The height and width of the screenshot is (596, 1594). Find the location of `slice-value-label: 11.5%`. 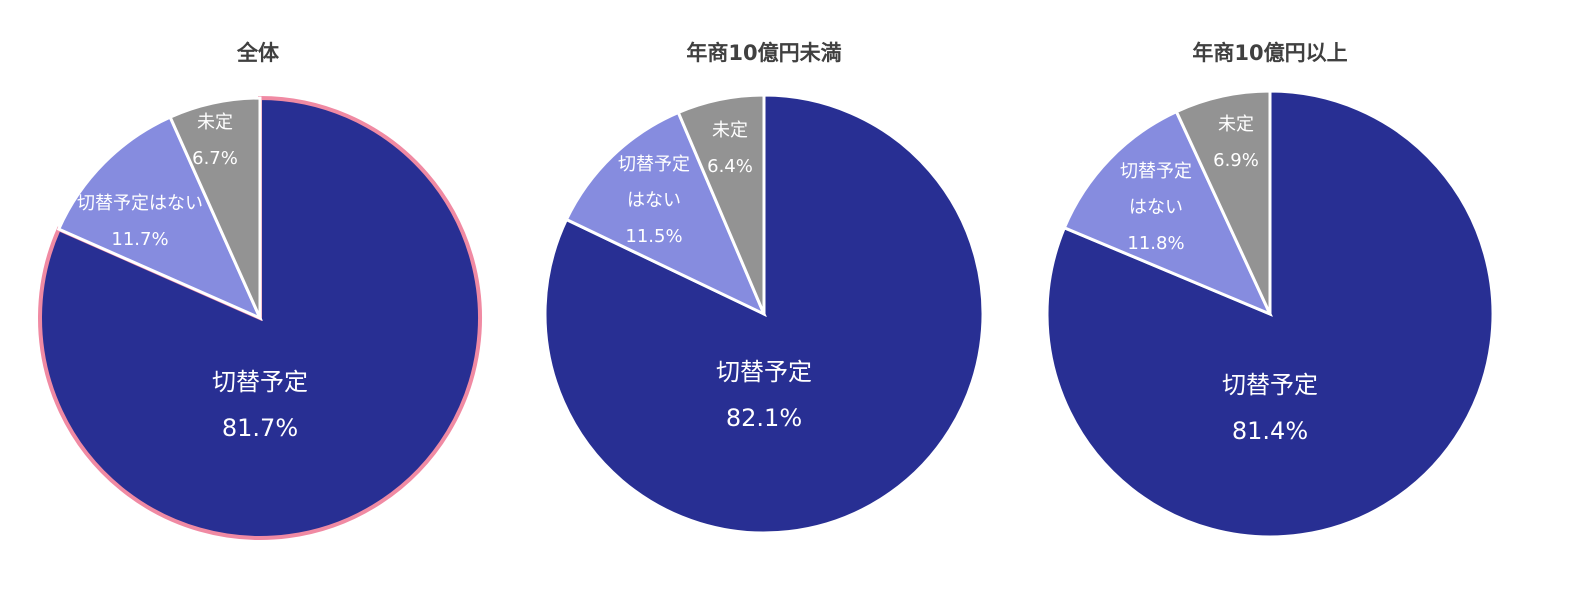

slice-value-label: 11.5% is located at coordinates (653, 236).